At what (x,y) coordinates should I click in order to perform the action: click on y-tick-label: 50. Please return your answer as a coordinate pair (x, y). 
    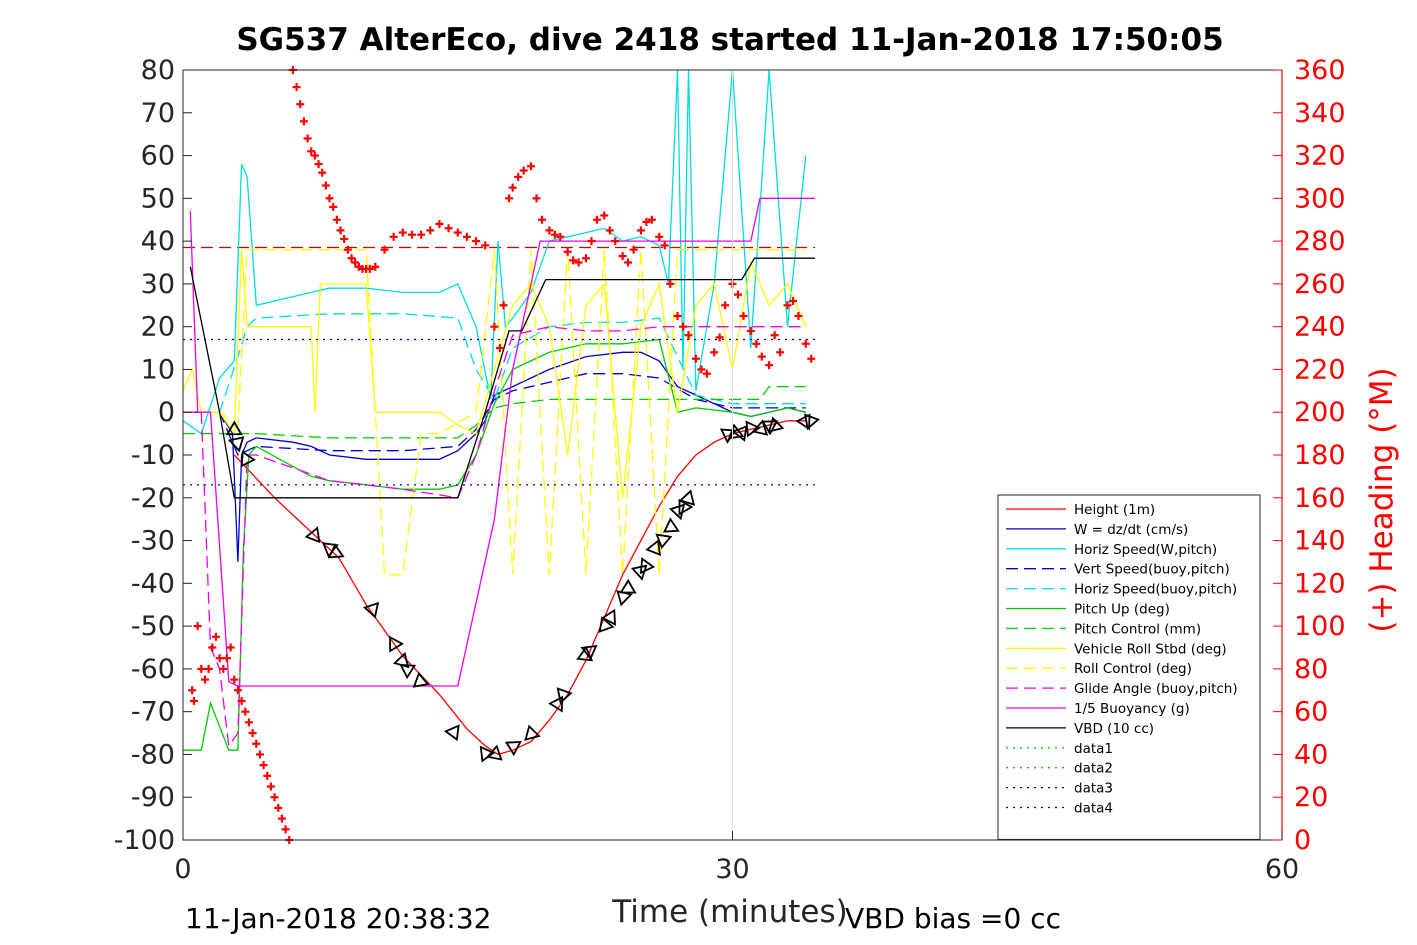
    Looking at the image, I should click on (158, 198).